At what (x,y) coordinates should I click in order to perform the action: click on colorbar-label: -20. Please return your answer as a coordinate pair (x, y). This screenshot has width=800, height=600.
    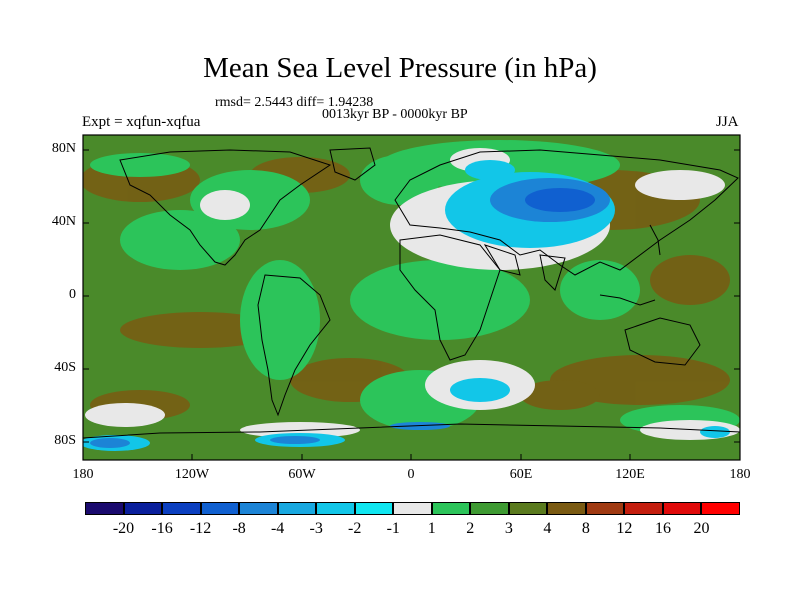
    Looking at the image, I should click on (123, 528).